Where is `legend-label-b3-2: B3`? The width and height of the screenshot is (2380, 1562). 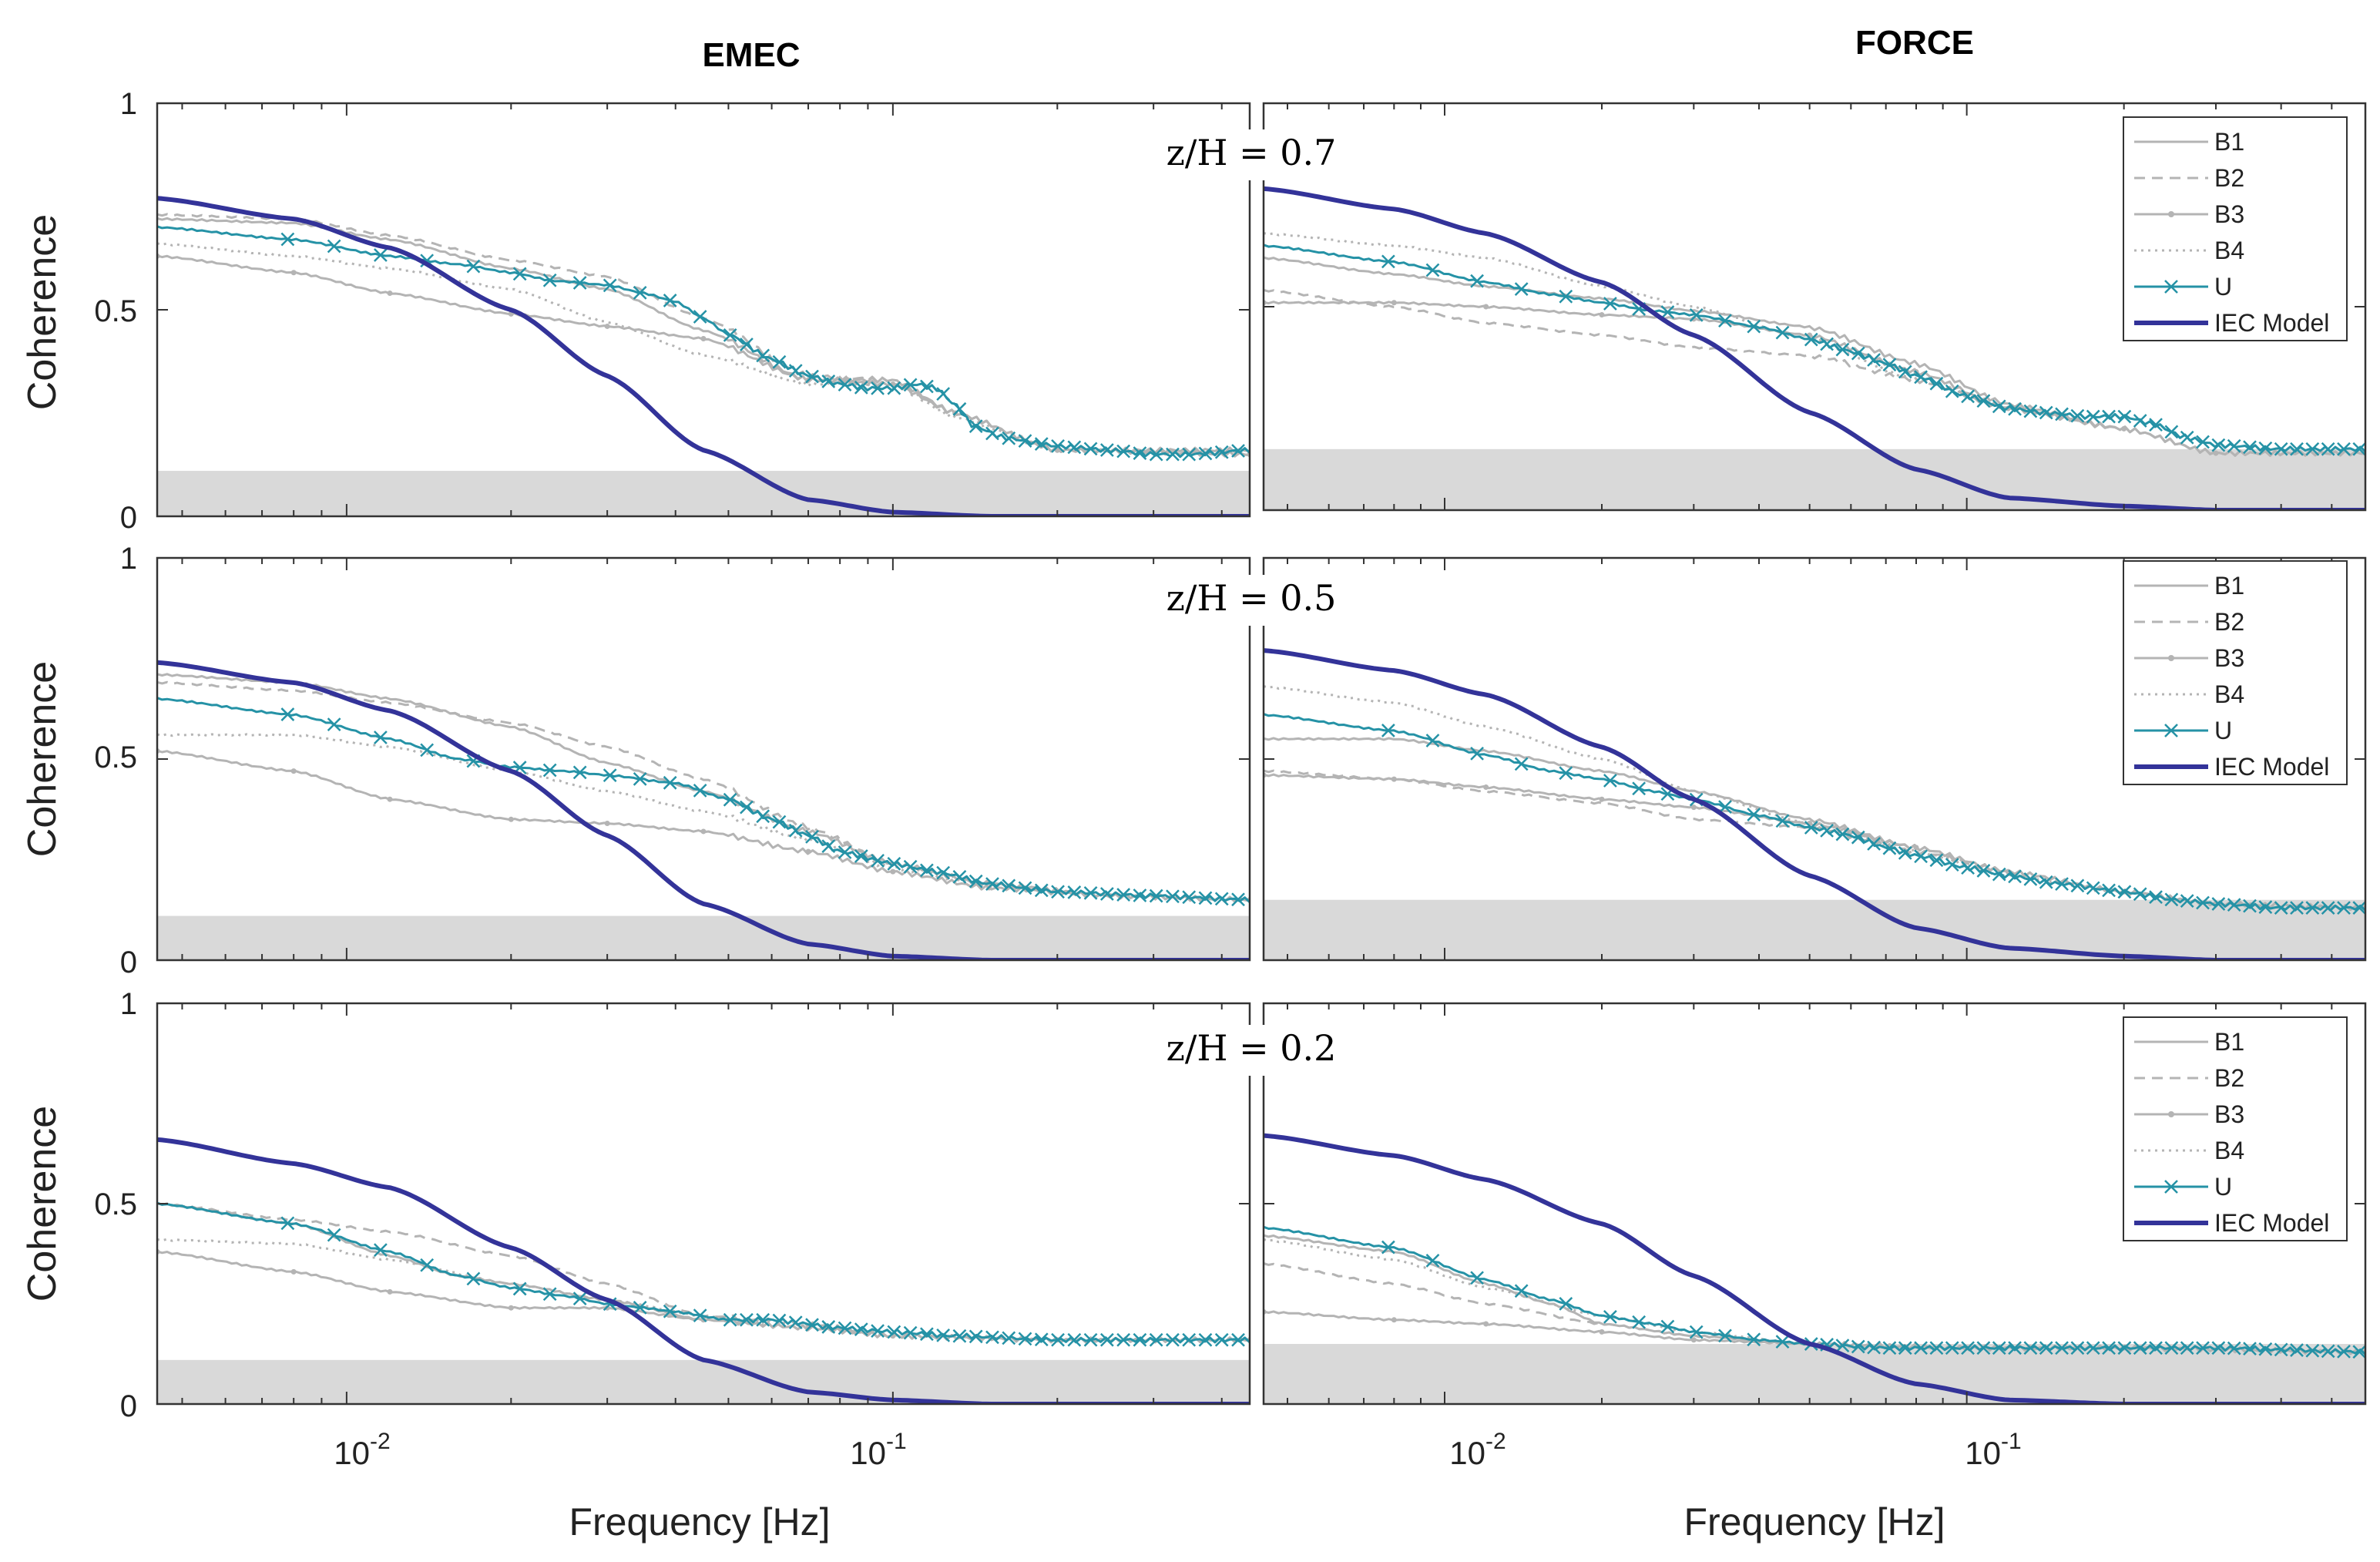
legend-label-b3-2: B3 is located at coordinates (2229, 1114).